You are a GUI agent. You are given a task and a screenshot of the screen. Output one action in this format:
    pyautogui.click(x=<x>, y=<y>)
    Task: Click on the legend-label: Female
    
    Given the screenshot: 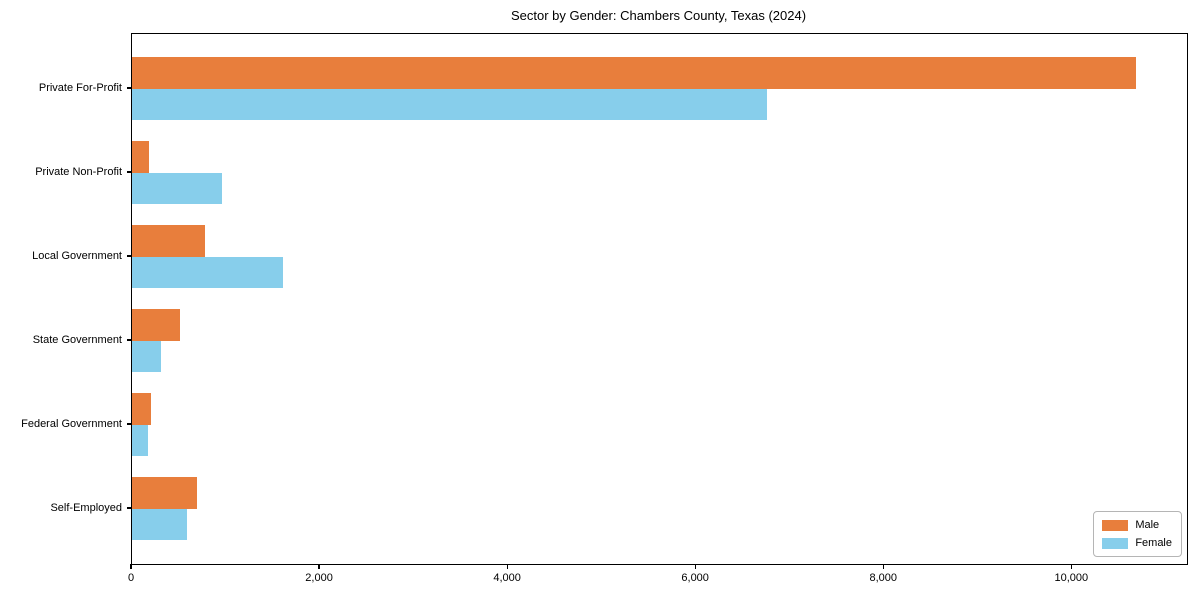 What is the action you would take?
    pyautogui.click(x=1153, y=543)
    